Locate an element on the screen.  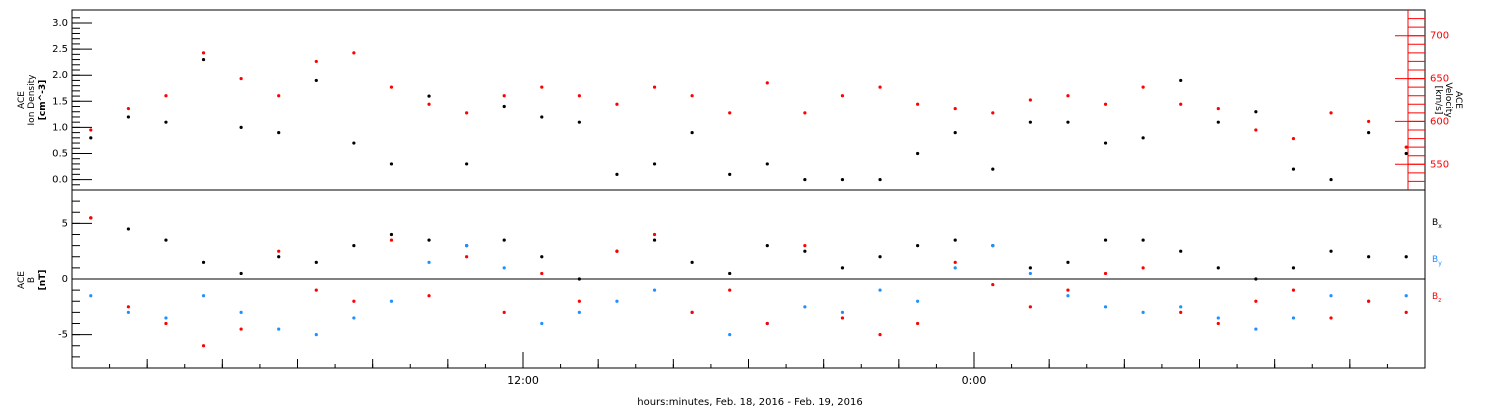
legend-by: By is located at coordinates (1437, 261).